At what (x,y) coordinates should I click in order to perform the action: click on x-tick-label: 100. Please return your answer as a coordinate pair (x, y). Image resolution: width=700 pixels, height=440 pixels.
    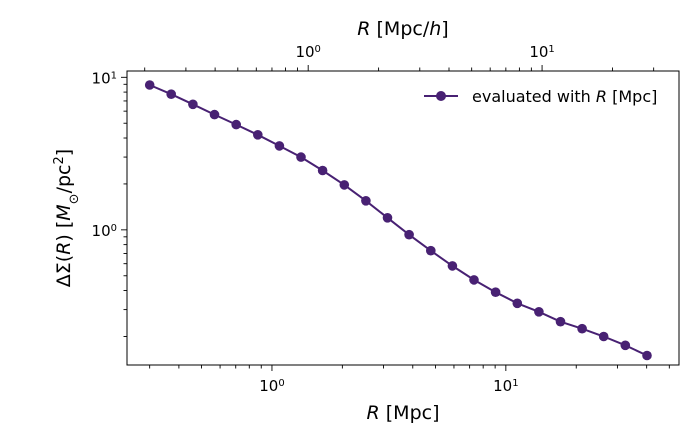
    Looking at the image, I should click on (271, 386).